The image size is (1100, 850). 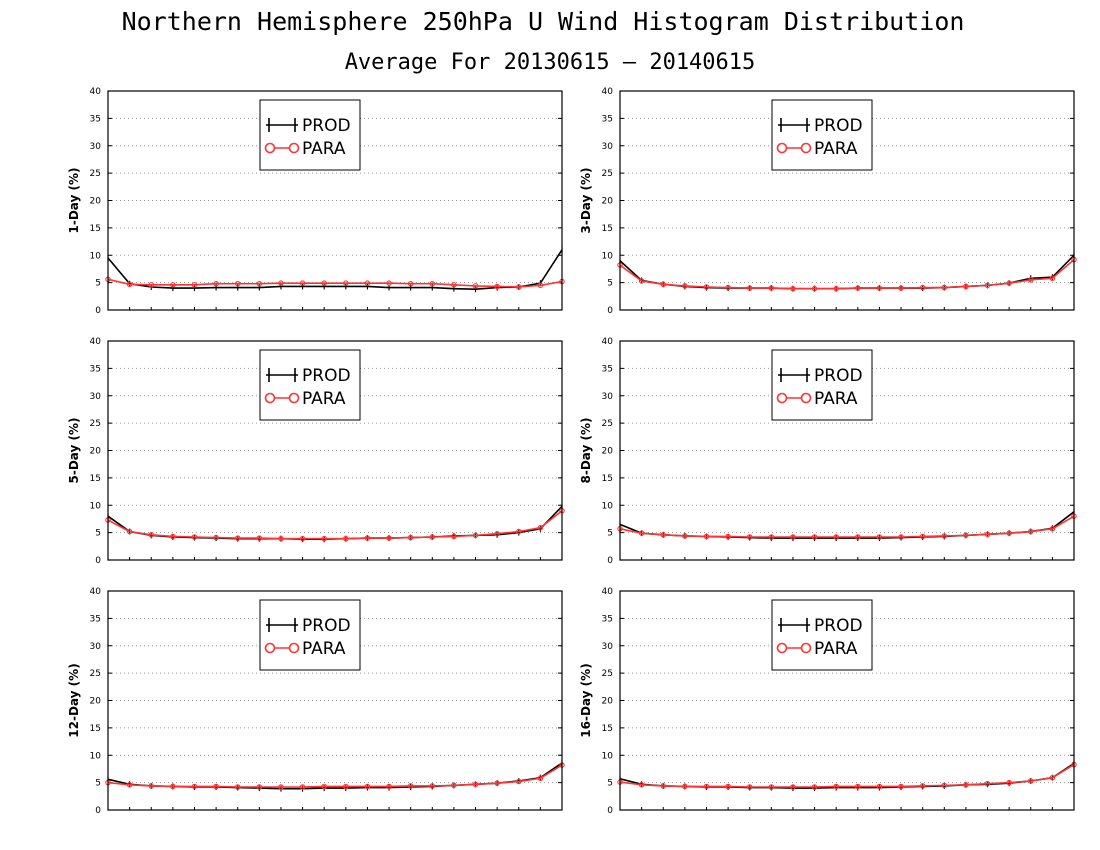 What do you see at coordinates (828, 701) in the screenshot?
I see `chart-panel-6: 0 5 10 15 20 25 30 35 40 16-Day (%) PROD PARA` at bounding box center [828, 701].